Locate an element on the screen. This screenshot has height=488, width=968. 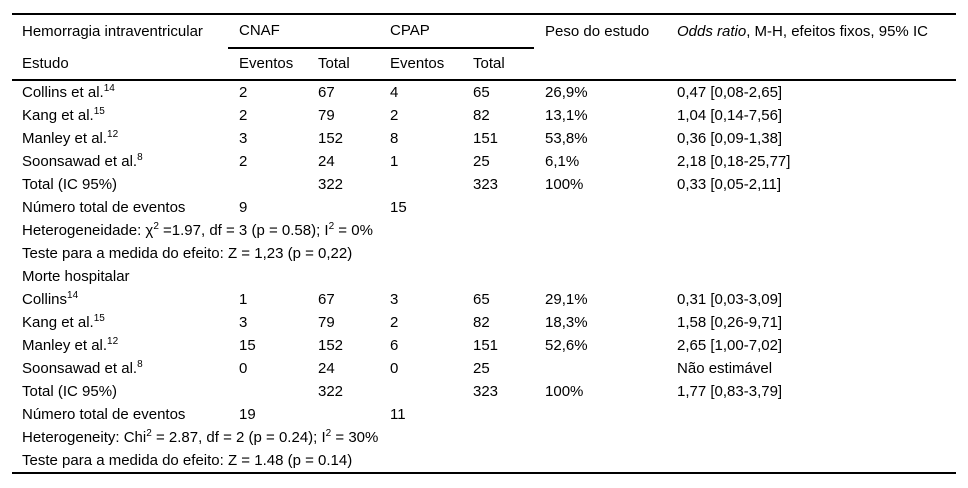
heterogeneity-text: =1.97, df = 3 (p = 0.58); I is located at coordinates (243, 230).